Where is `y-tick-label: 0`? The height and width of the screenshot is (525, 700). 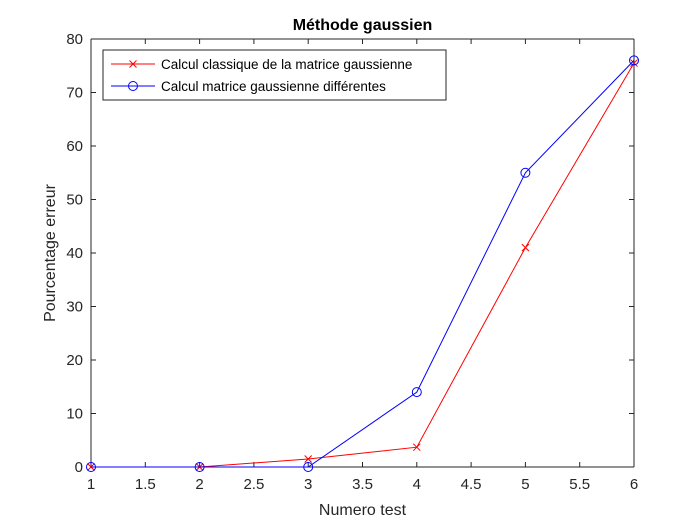 y-tick-label: 0 is located at coordinates (79, 467).